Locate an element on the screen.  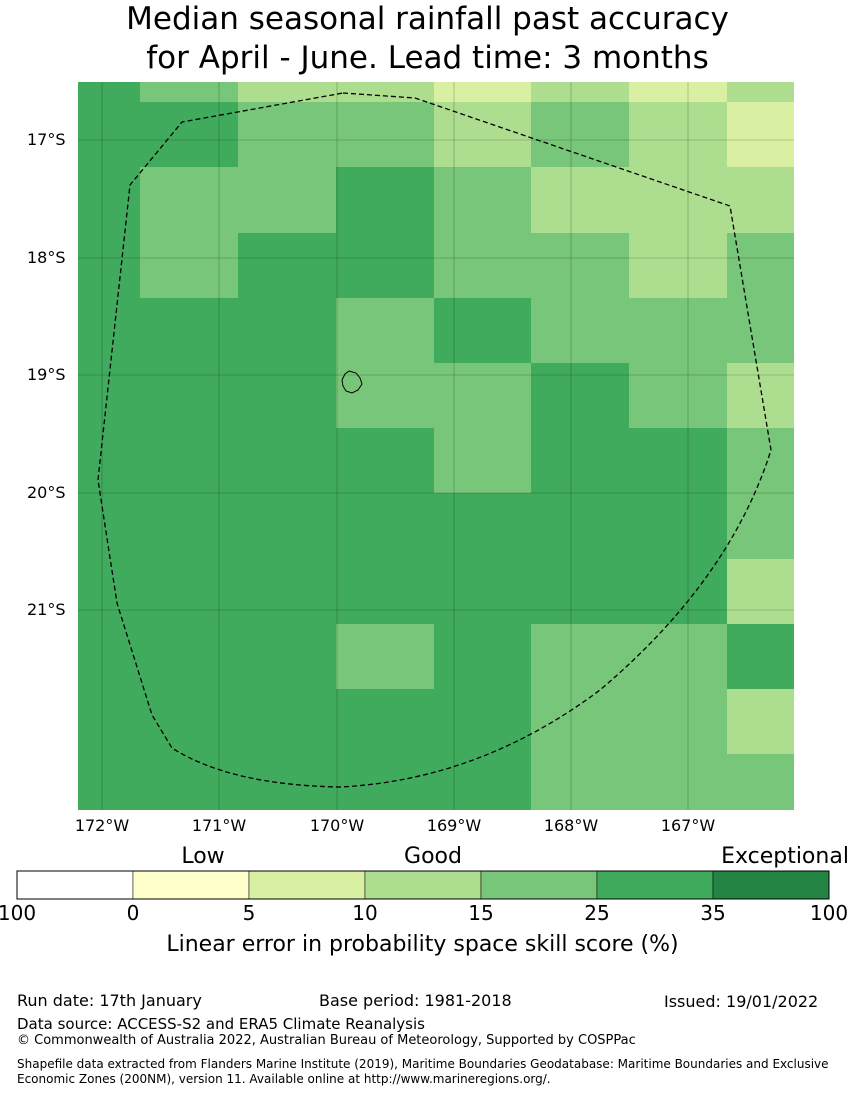
colorbar-tick: 10 is located at coordinates (365, 913).